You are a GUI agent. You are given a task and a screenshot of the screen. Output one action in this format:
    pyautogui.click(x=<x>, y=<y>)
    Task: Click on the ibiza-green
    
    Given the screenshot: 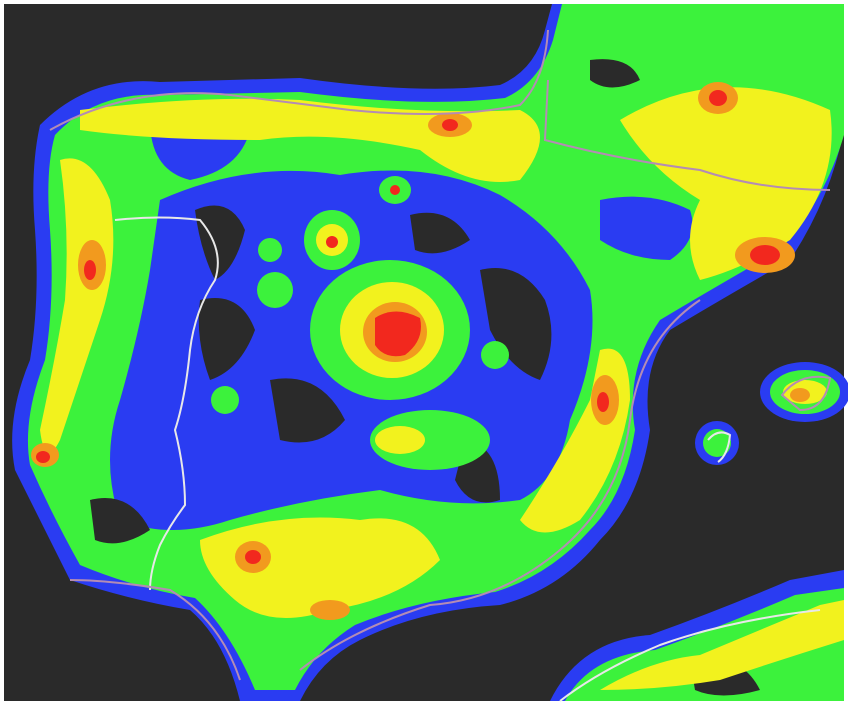 What is the action you would take?
    pyautogui.click(x=717, y=443)
    